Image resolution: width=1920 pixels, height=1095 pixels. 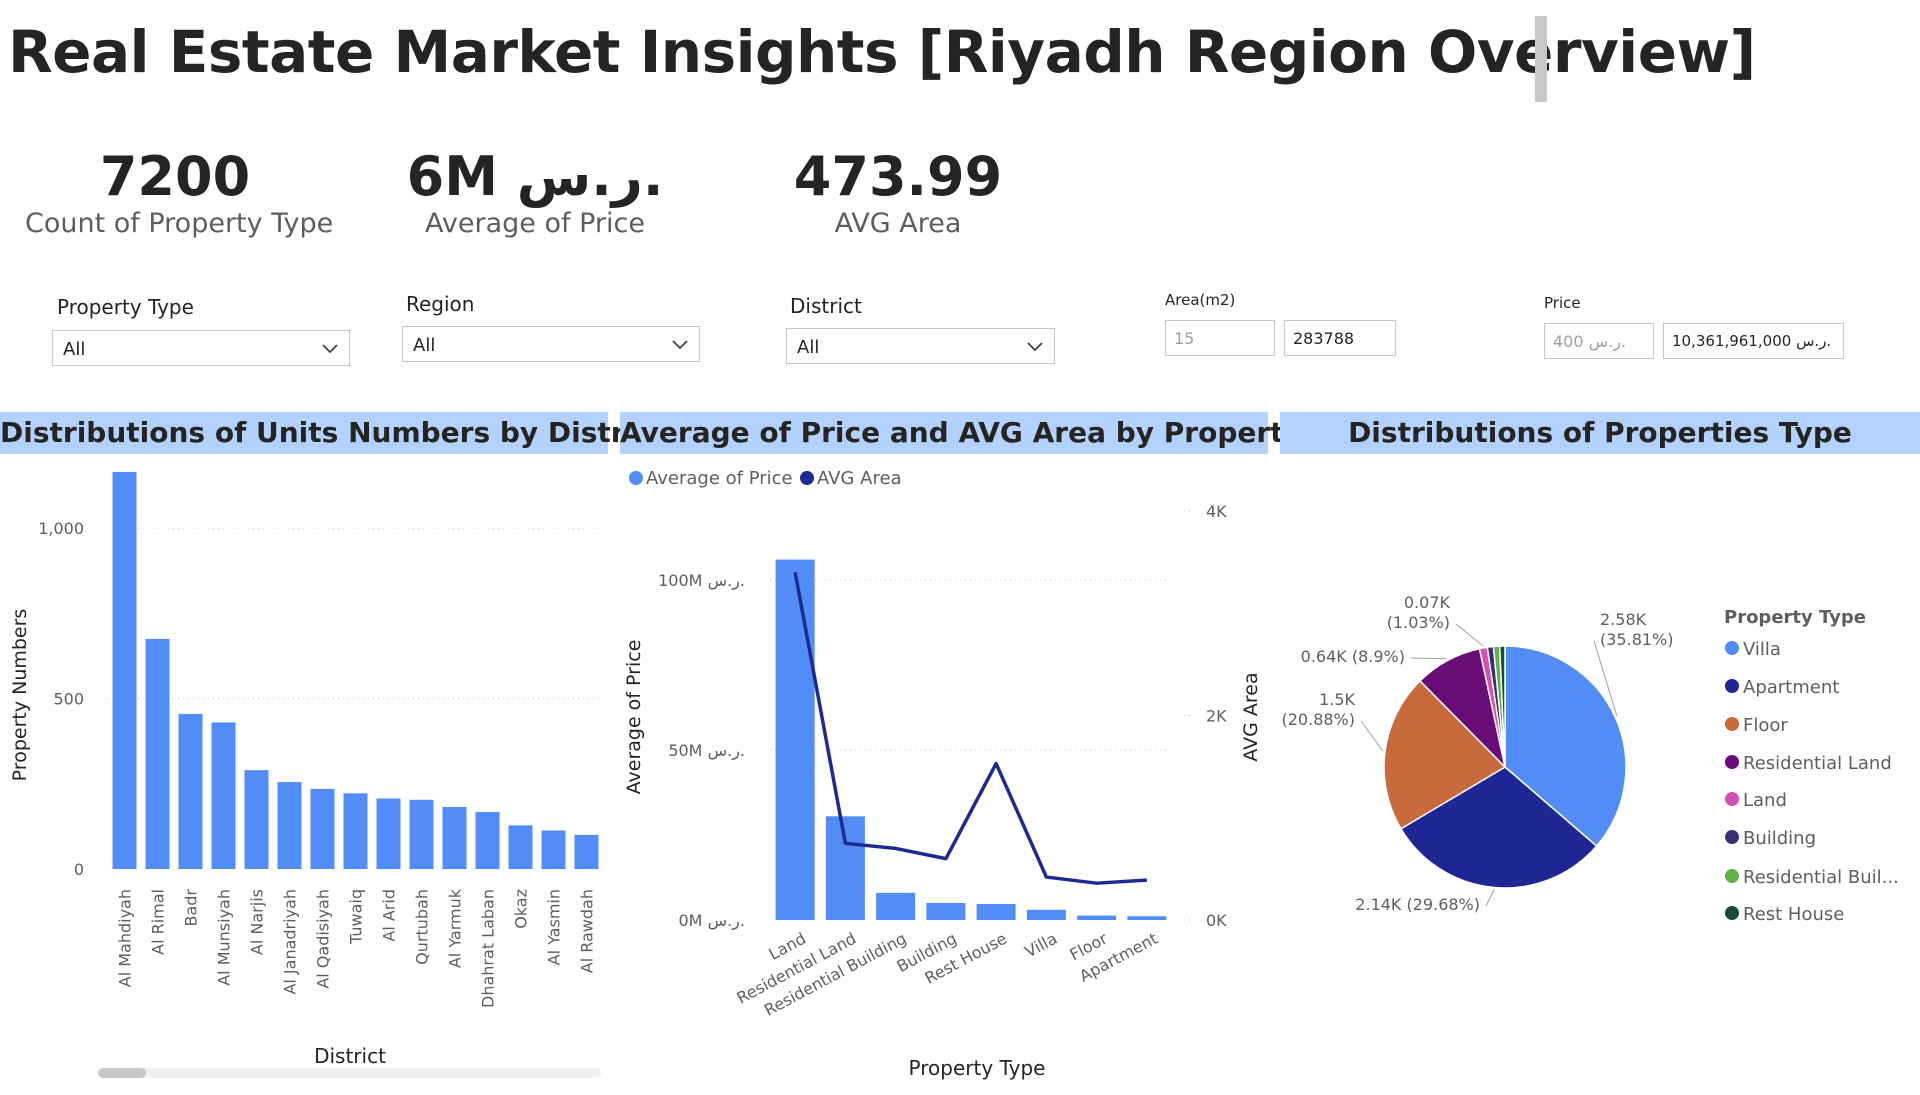 What do you see at coordinates (422, 927) in the screenshot?
I see `x-tick-label: Qurtubah` at bounding box center [422, 927].